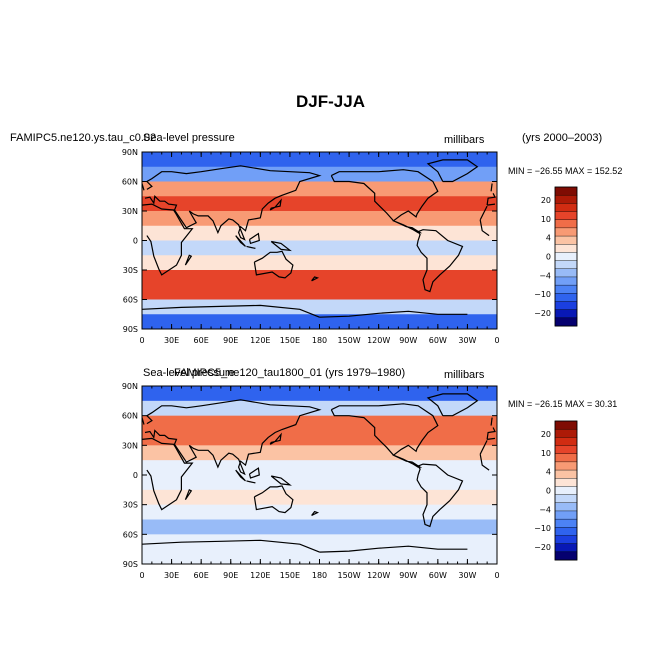 This screenshot has width=661, height=661. What do you see at coordinates (141, 575) in the screenshot?
I see `p2-xtick-label: 0` at bounding box center [141, 575].